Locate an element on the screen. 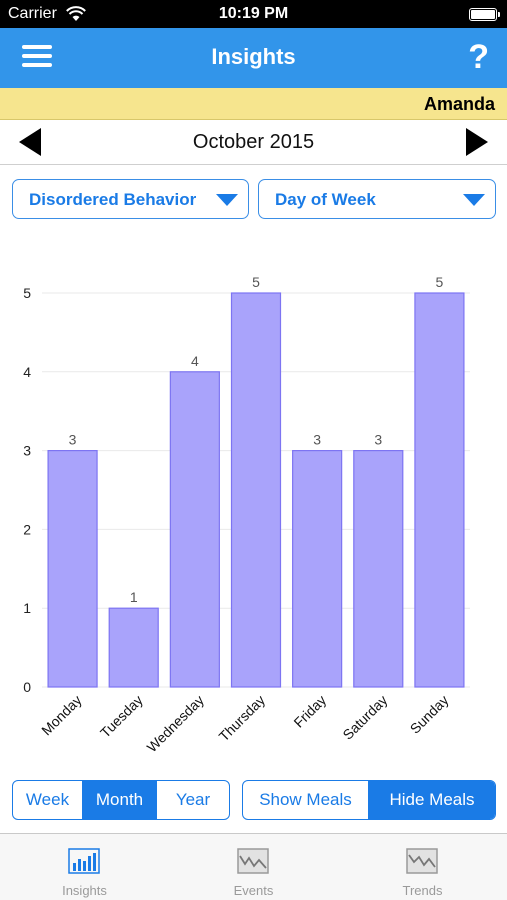 Image resolution: width=507 pixels, height=900 pixels. tab-bar: Insights Events Trends is located at coordinates (253, 866).